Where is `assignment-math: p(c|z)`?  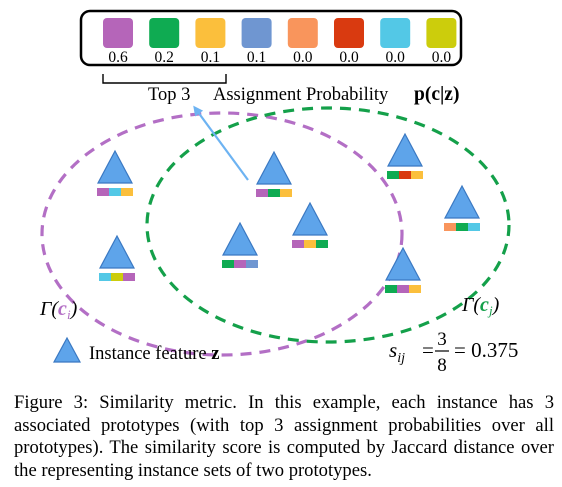
assignment-math: p(c|z) is located at coordinates (436, 94).